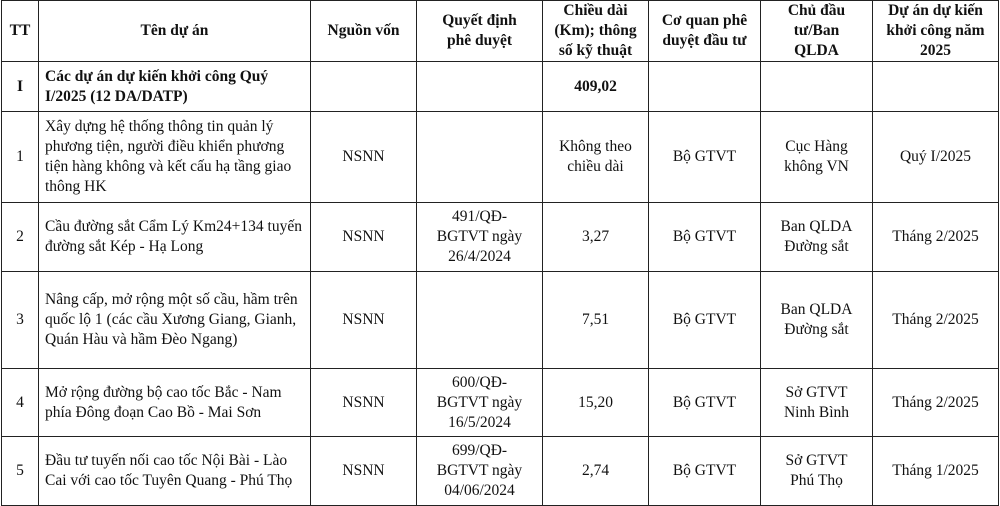 This screenshot has width=1000, height=506. What do you see at coordinates (704, 31) in the screenshot?
I see `header-approver: Cơ quan phê duyệt đầu tư` at bounding box center [704, 31].